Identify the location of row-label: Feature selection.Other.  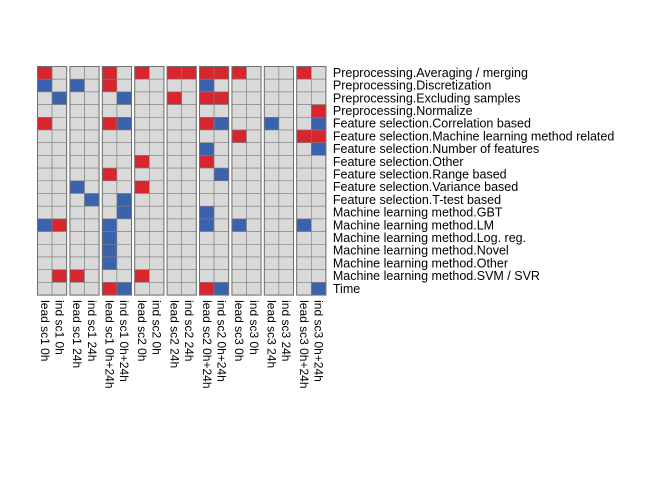
(398, 162).